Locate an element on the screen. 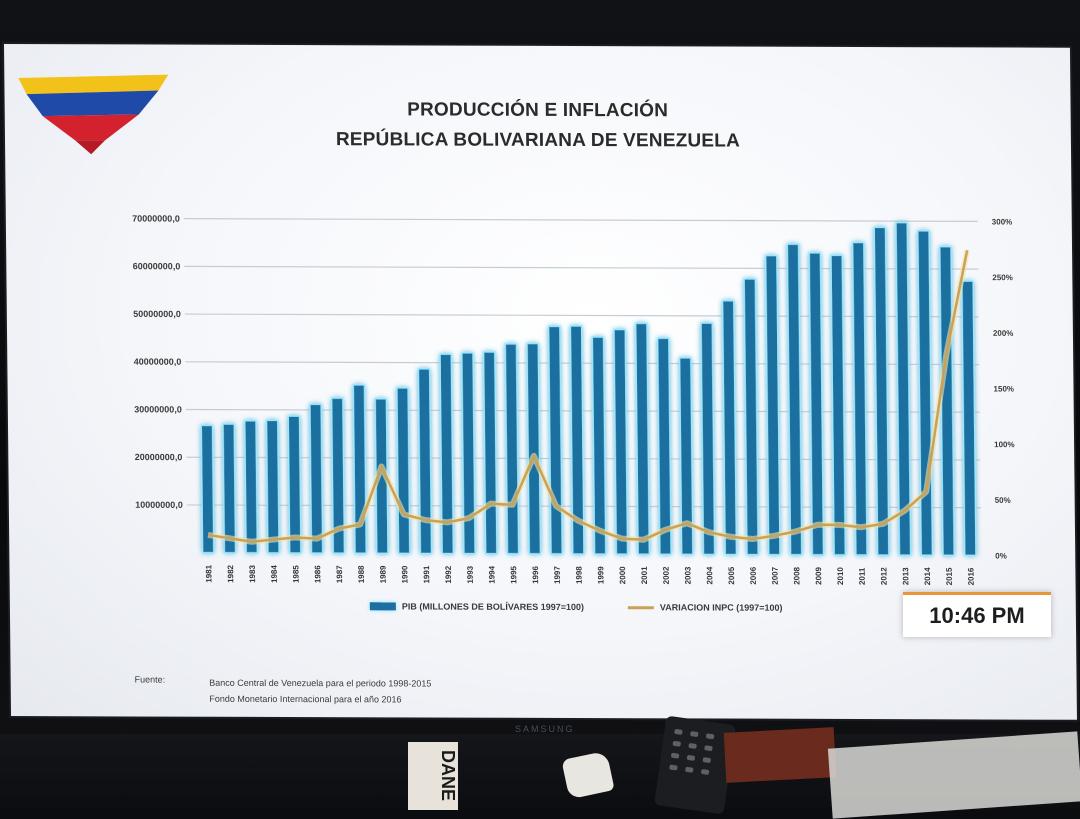  book is located at coordinates (780, 755).